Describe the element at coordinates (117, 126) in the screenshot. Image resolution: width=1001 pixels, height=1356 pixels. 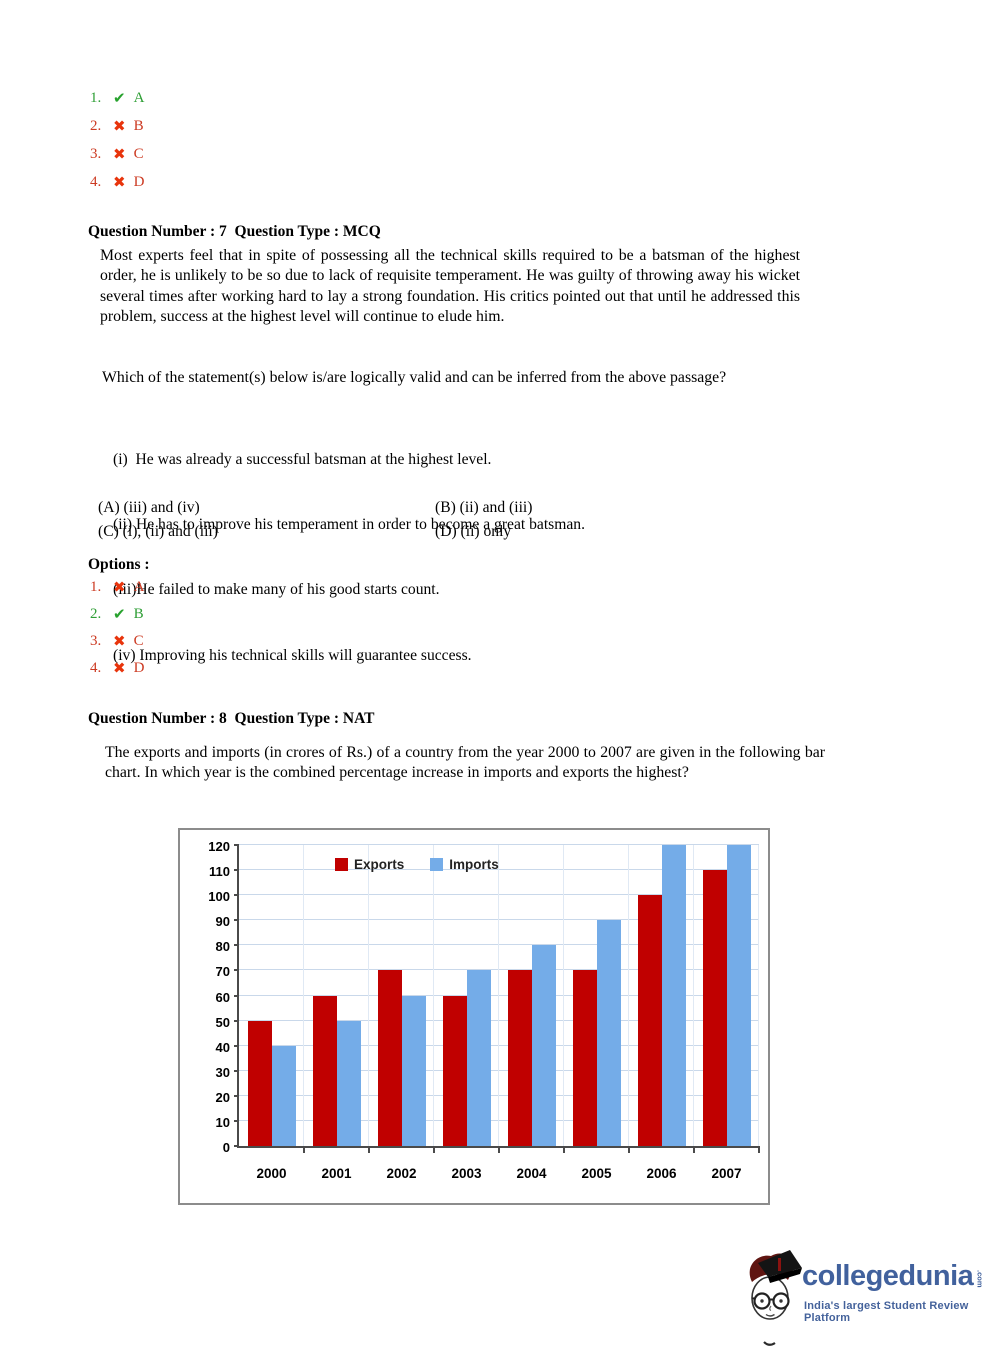
I see `answer-option-row: 2. ✖ B` at that location.